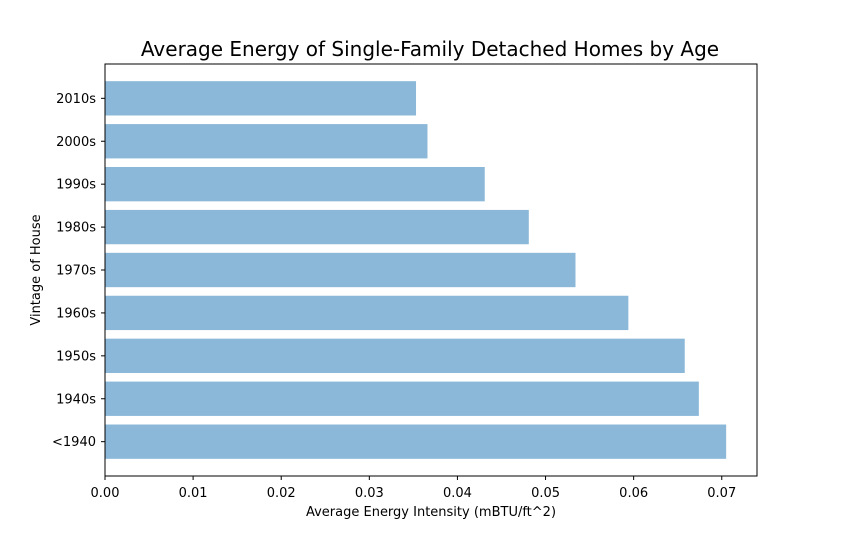  I want to click on x-axis-label: Average Energy Intensity (mBTU/ft^2), so click(431, 512).